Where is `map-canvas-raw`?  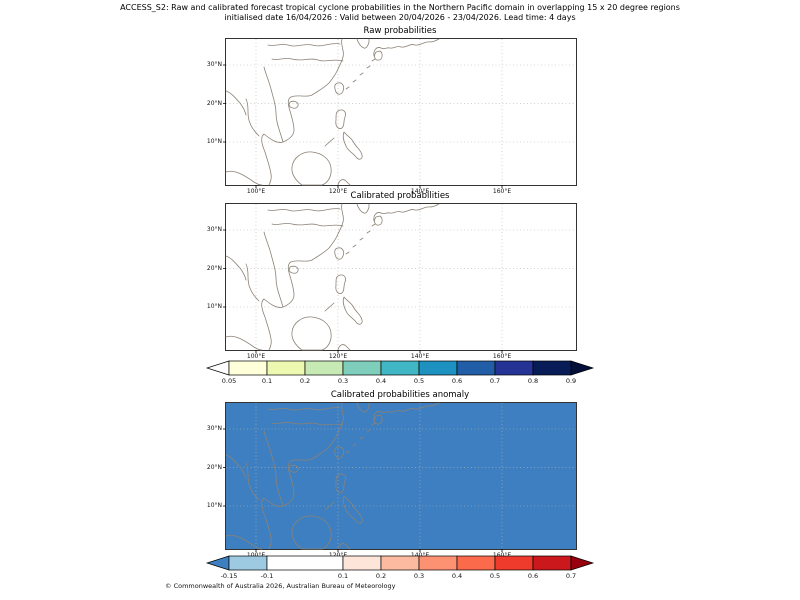
map-canvas-raw is located at coordinates (399, 113).